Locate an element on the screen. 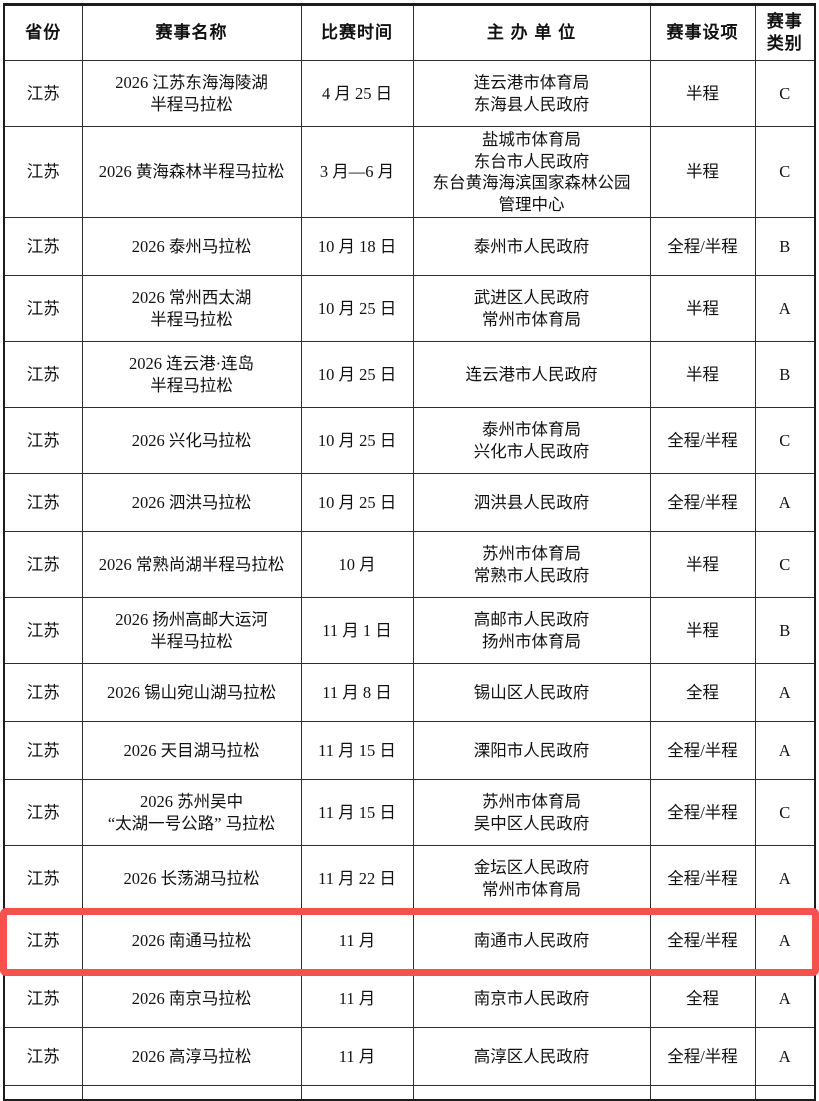  event-name-cell: 2026 扬州高邮大运河 半程马拉松 is located at coordinates (191, 630).